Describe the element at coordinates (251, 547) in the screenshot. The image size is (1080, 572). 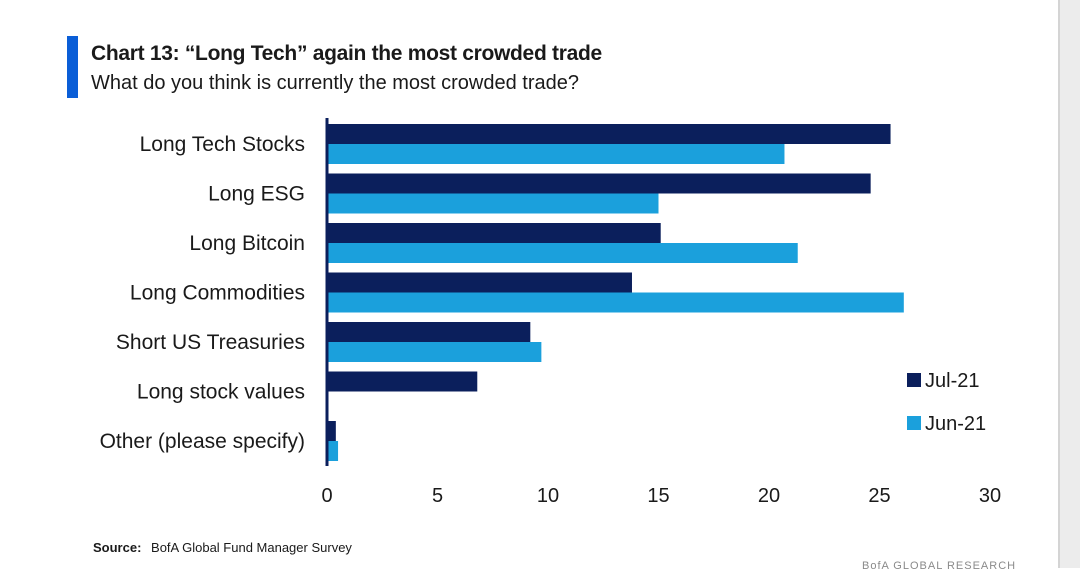
I see `source-text: BofA Global Fund Manager Survey` at that location.